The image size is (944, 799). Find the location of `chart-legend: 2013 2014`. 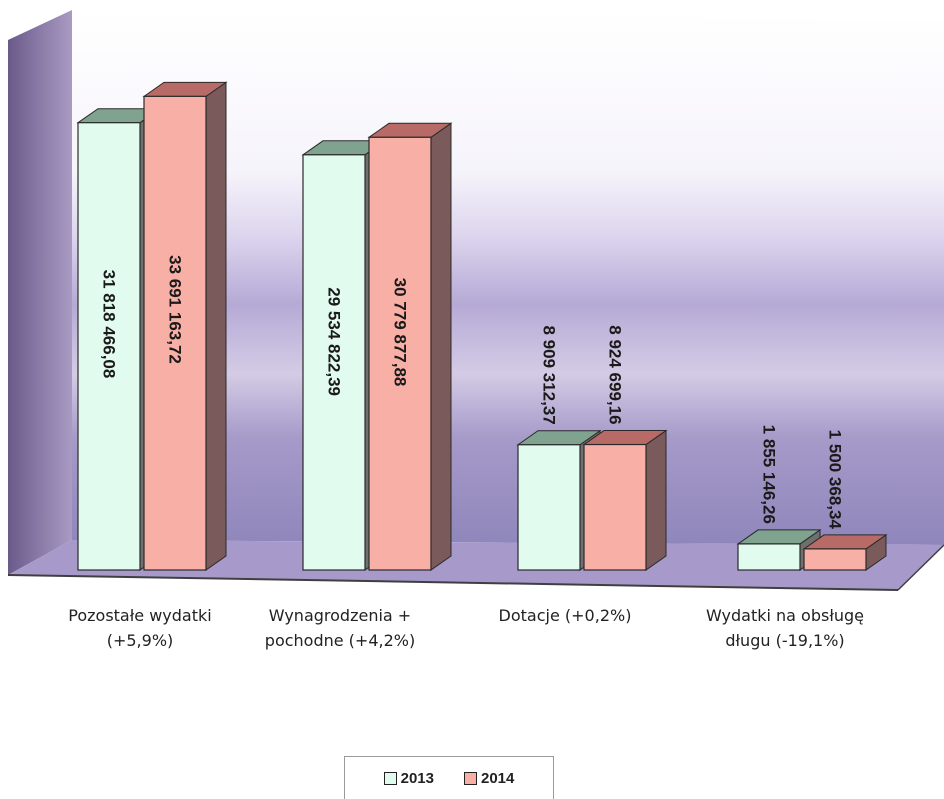

chart-legend: 2013 2014 is located at coordinates (449, 777).